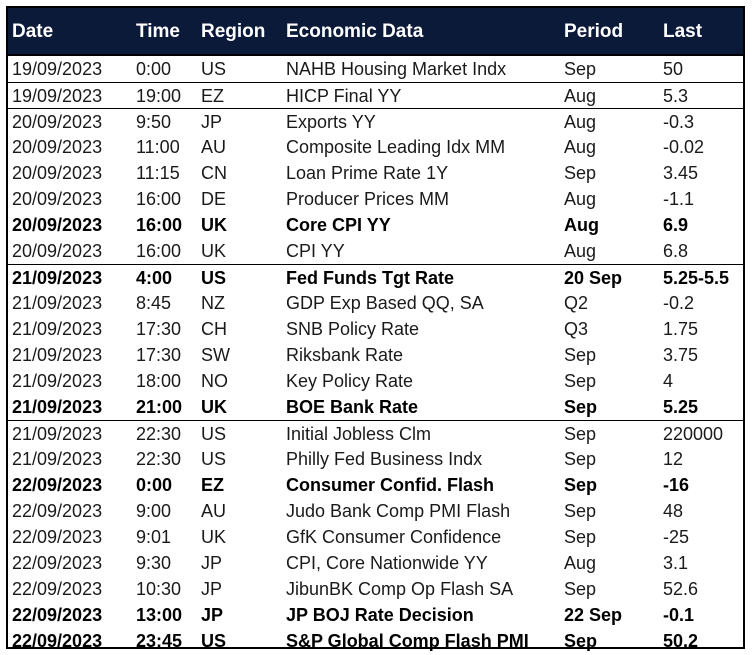 The height and width of the screenshot is (655, 753). Describe the element at coordinates (154, 278) in the screenshot. I see `cell-time: 4:00` at that location.